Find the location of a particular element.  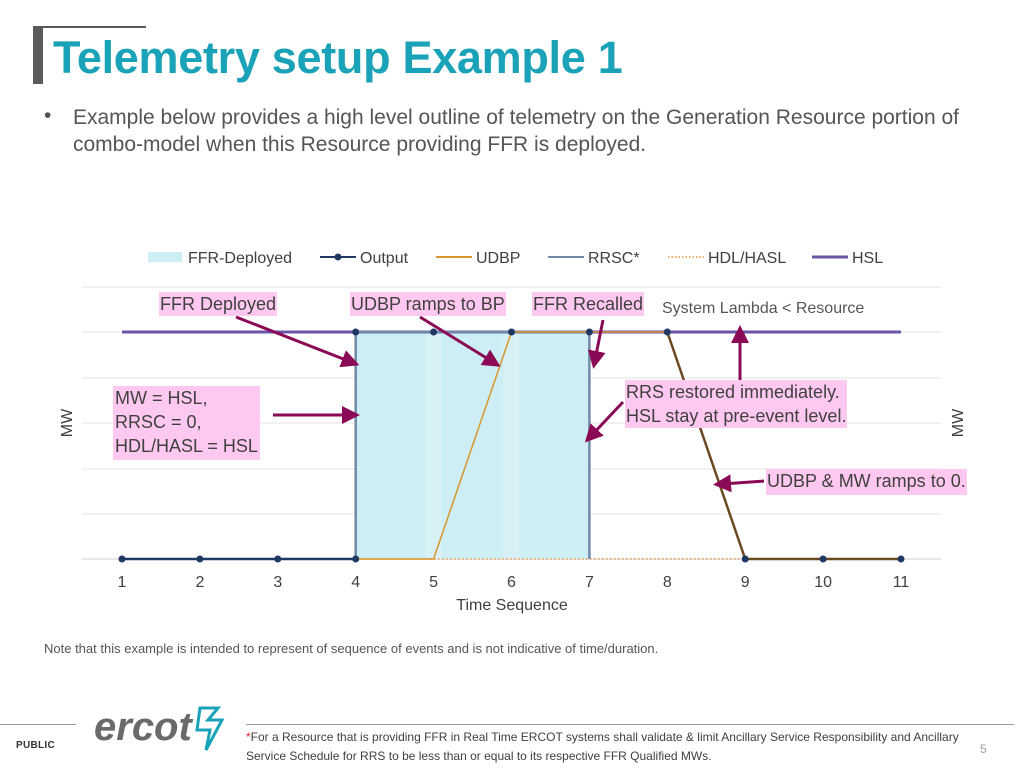

x-tick-label: 1 is located at coordinates (122, 582).